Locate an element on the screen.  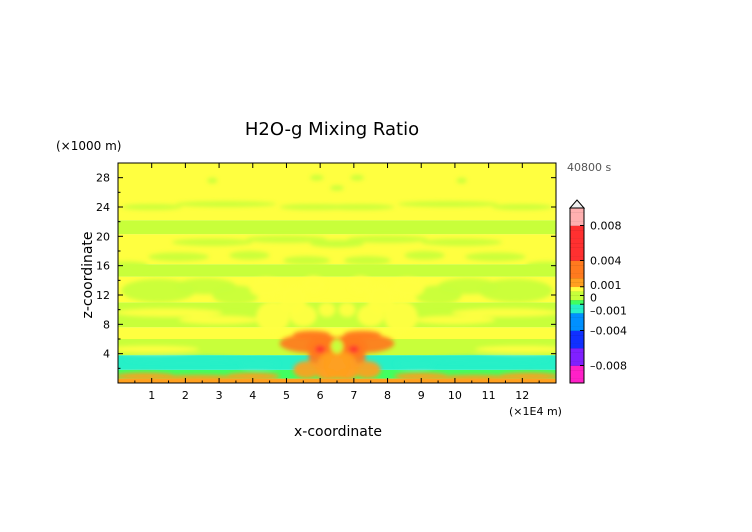
colorbar-tick-label: 0.001 is located at coordinates (606, 285).